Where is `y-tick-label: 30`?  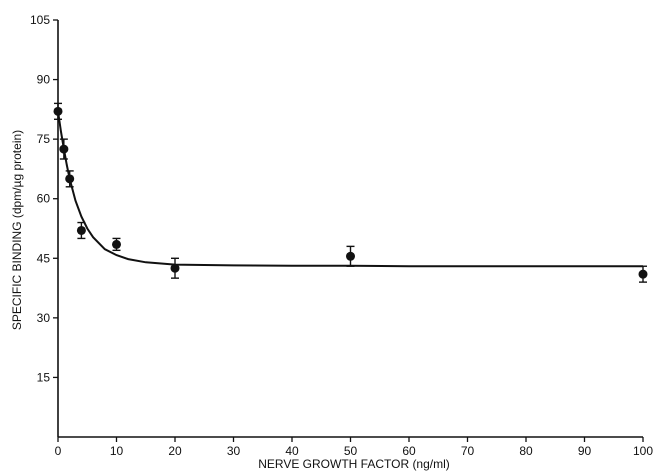 y-tick-label: 30 is located at coordinates (44, 318).